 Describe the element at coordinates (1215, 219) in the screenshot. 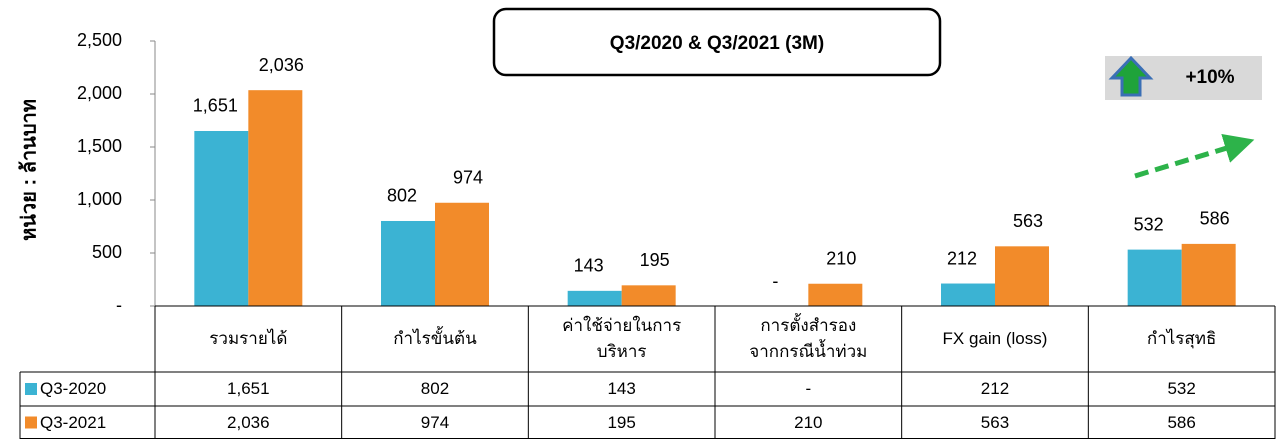

I see `data-label: 586` at that location.